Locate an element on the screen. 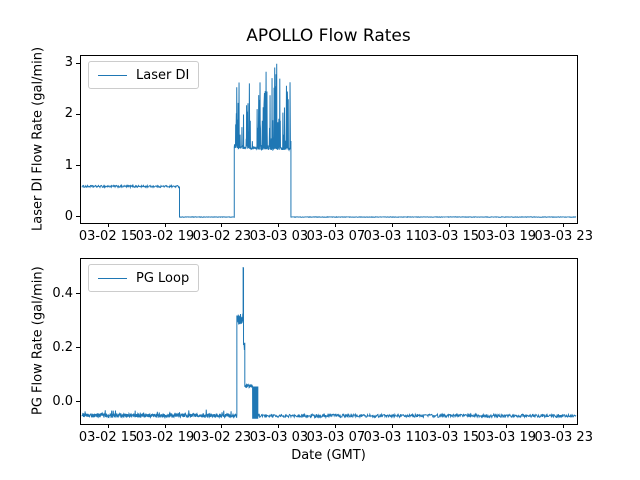 This screenshot has width=640, height=480. y-tick-label: 1 is located at coordinates (68, 165).